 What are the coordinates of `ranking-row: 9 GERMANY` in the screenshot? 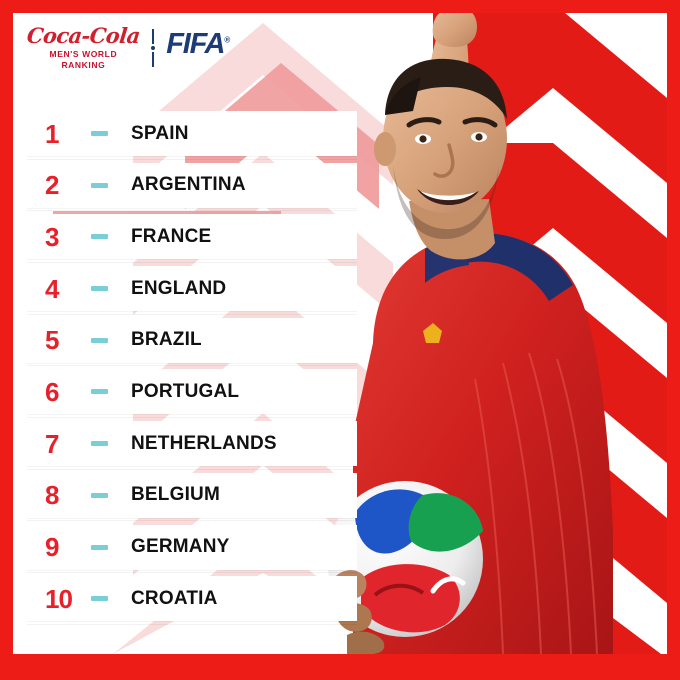 It's located at (192, 548).